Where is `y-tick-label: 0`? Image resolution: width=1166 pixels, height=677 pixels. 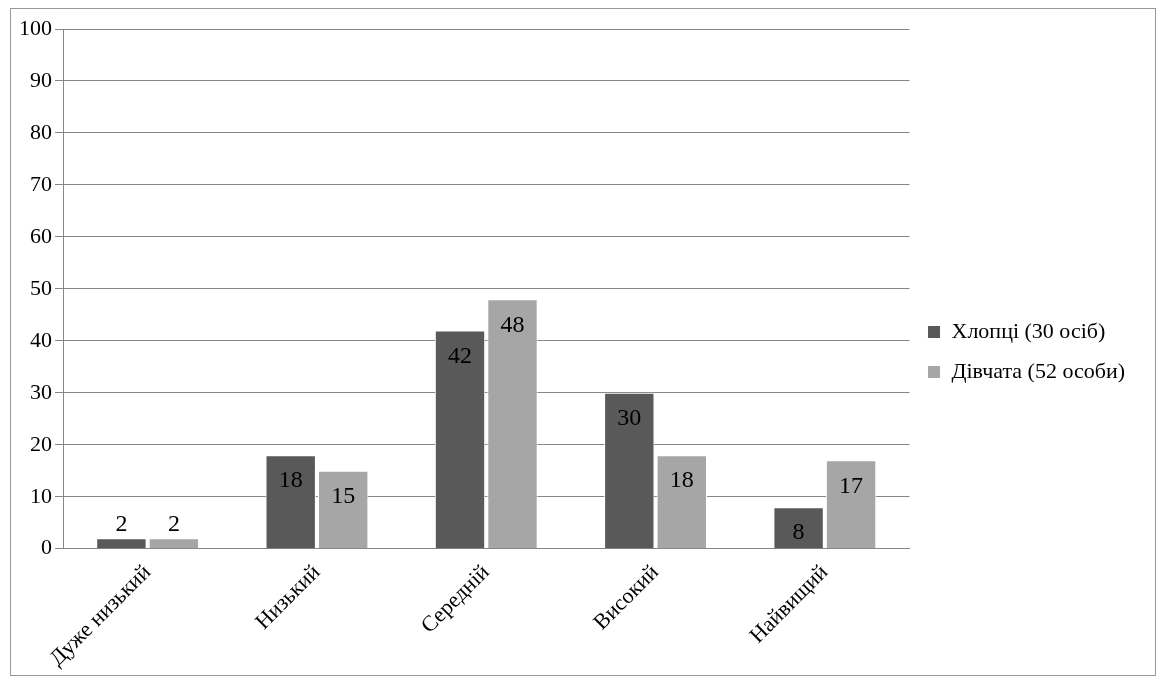 y-tick-label: 0 is located at coordinates (46, 547).